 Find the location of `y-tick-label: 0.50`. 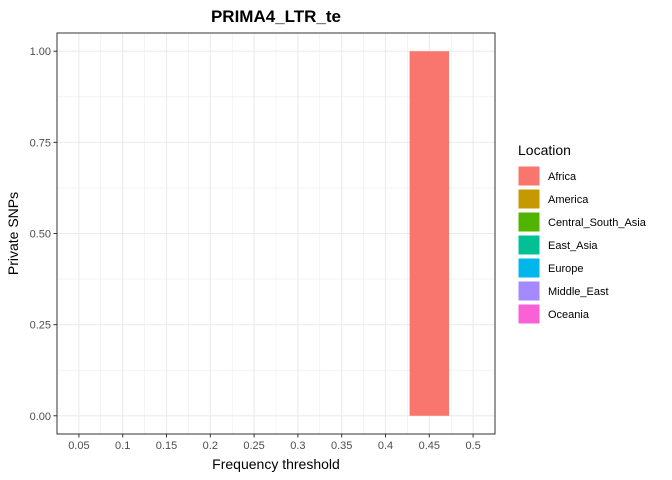

y-tick-label: 0.50 is located at coordinates (40, 235).